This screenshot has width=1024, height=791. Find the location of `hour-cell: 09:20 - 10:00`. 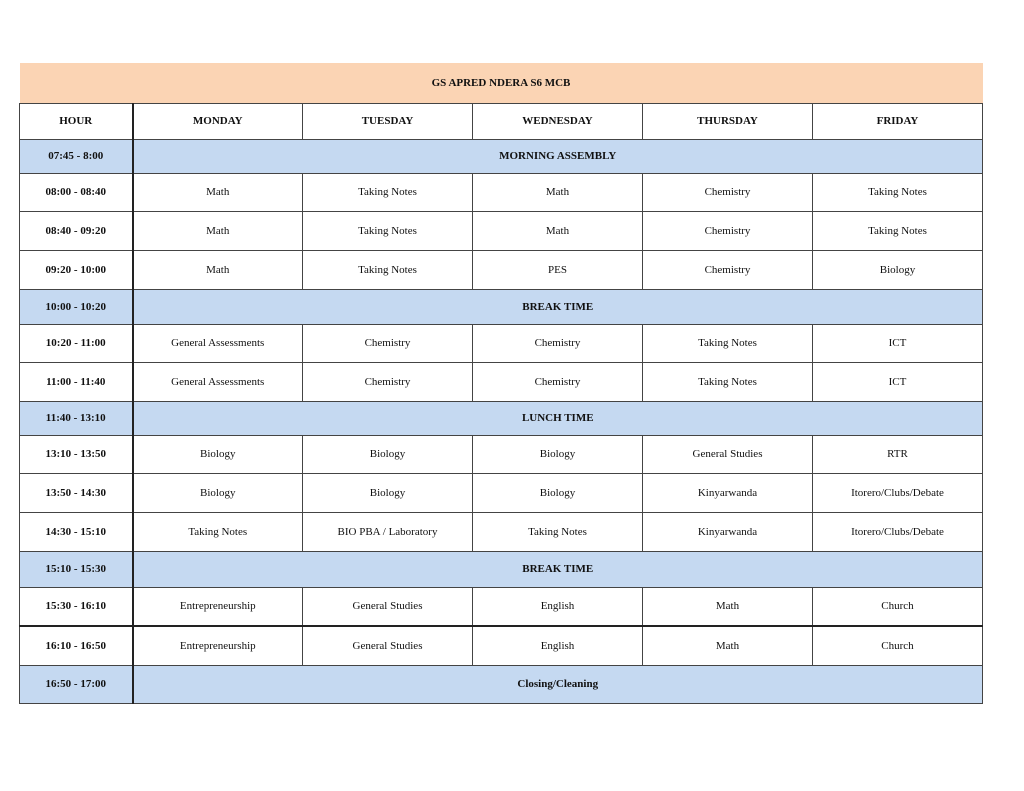

hour-cell: 09:20 - 10:00 is located at coordinates (76, 269).